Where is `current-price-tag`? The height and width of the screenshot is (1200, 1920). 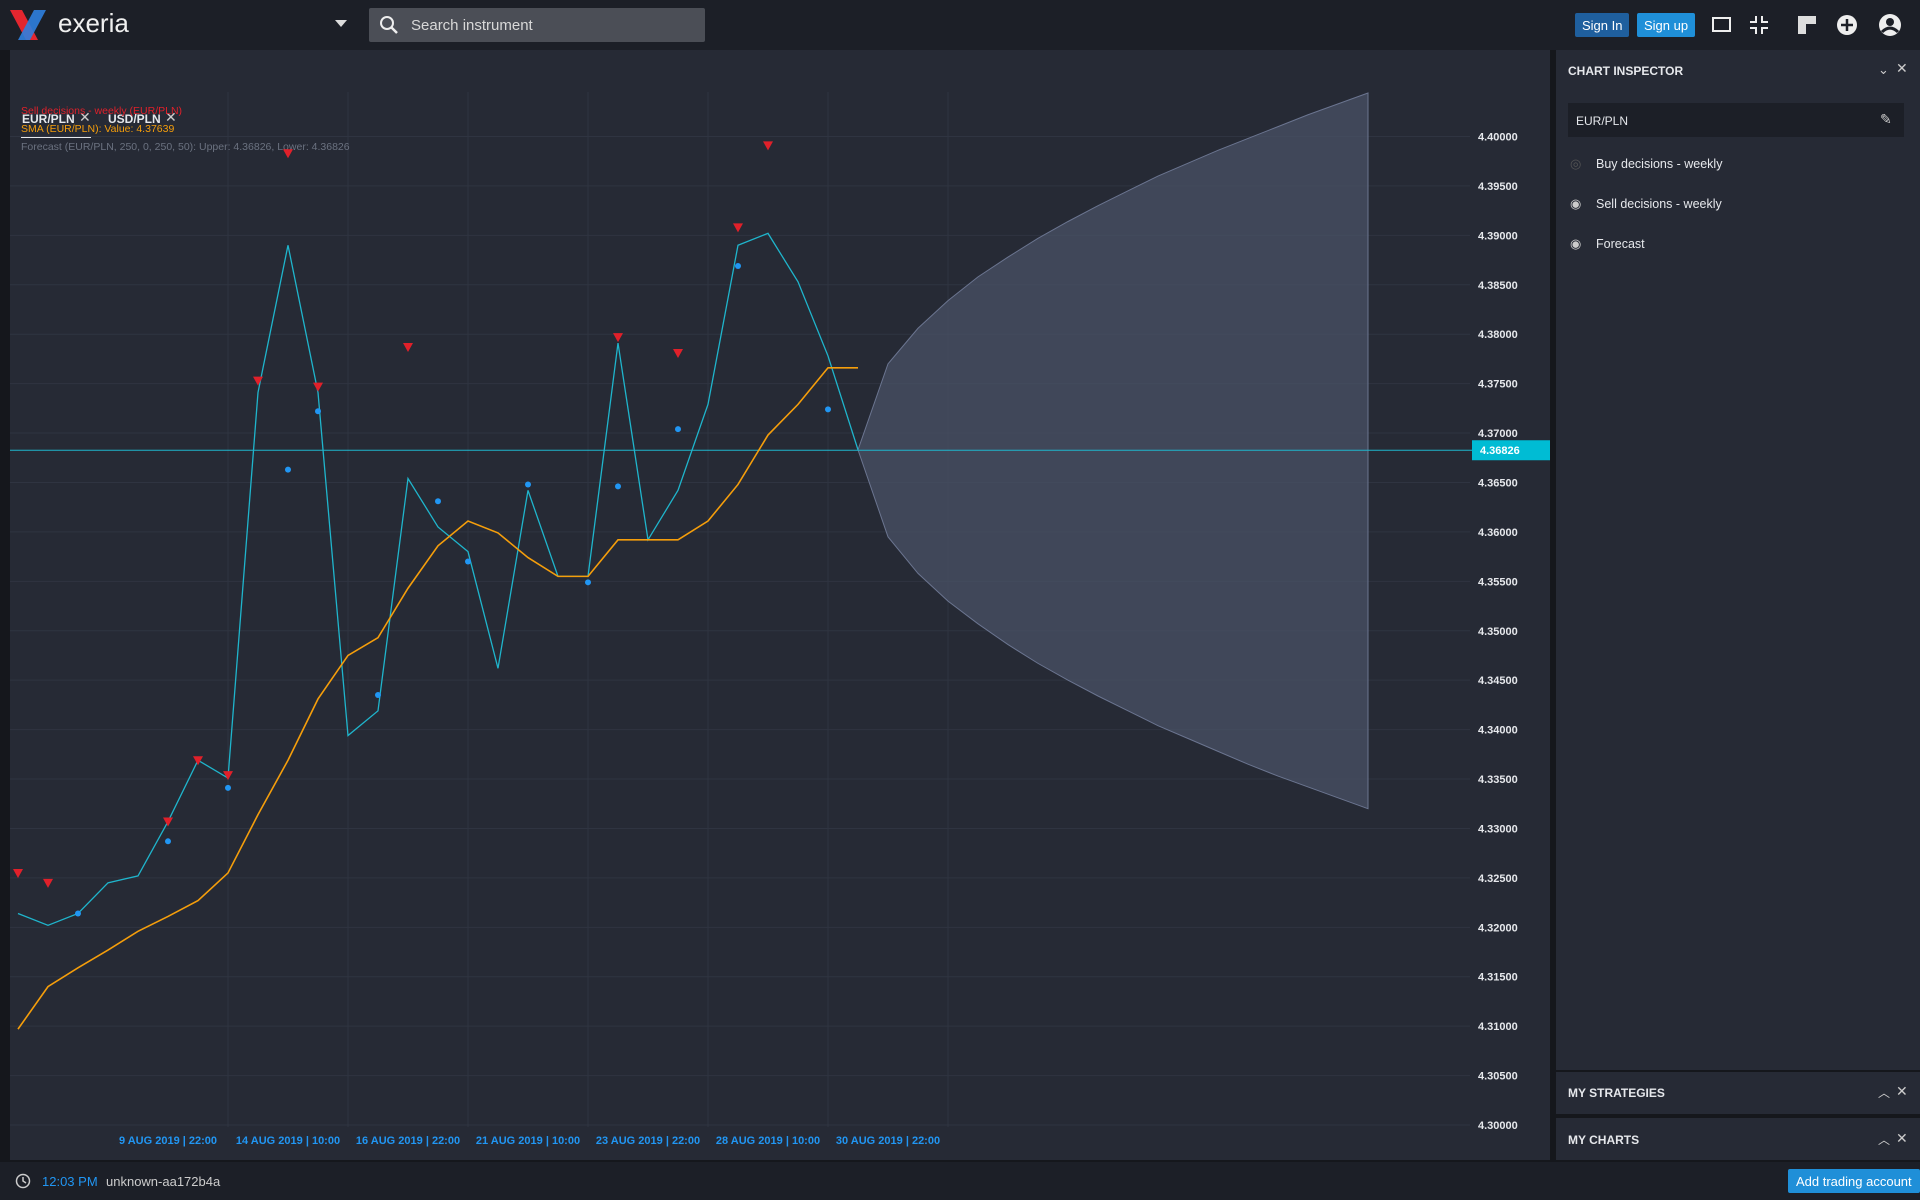 current-price-tag is located at coordinates (1511, 450).